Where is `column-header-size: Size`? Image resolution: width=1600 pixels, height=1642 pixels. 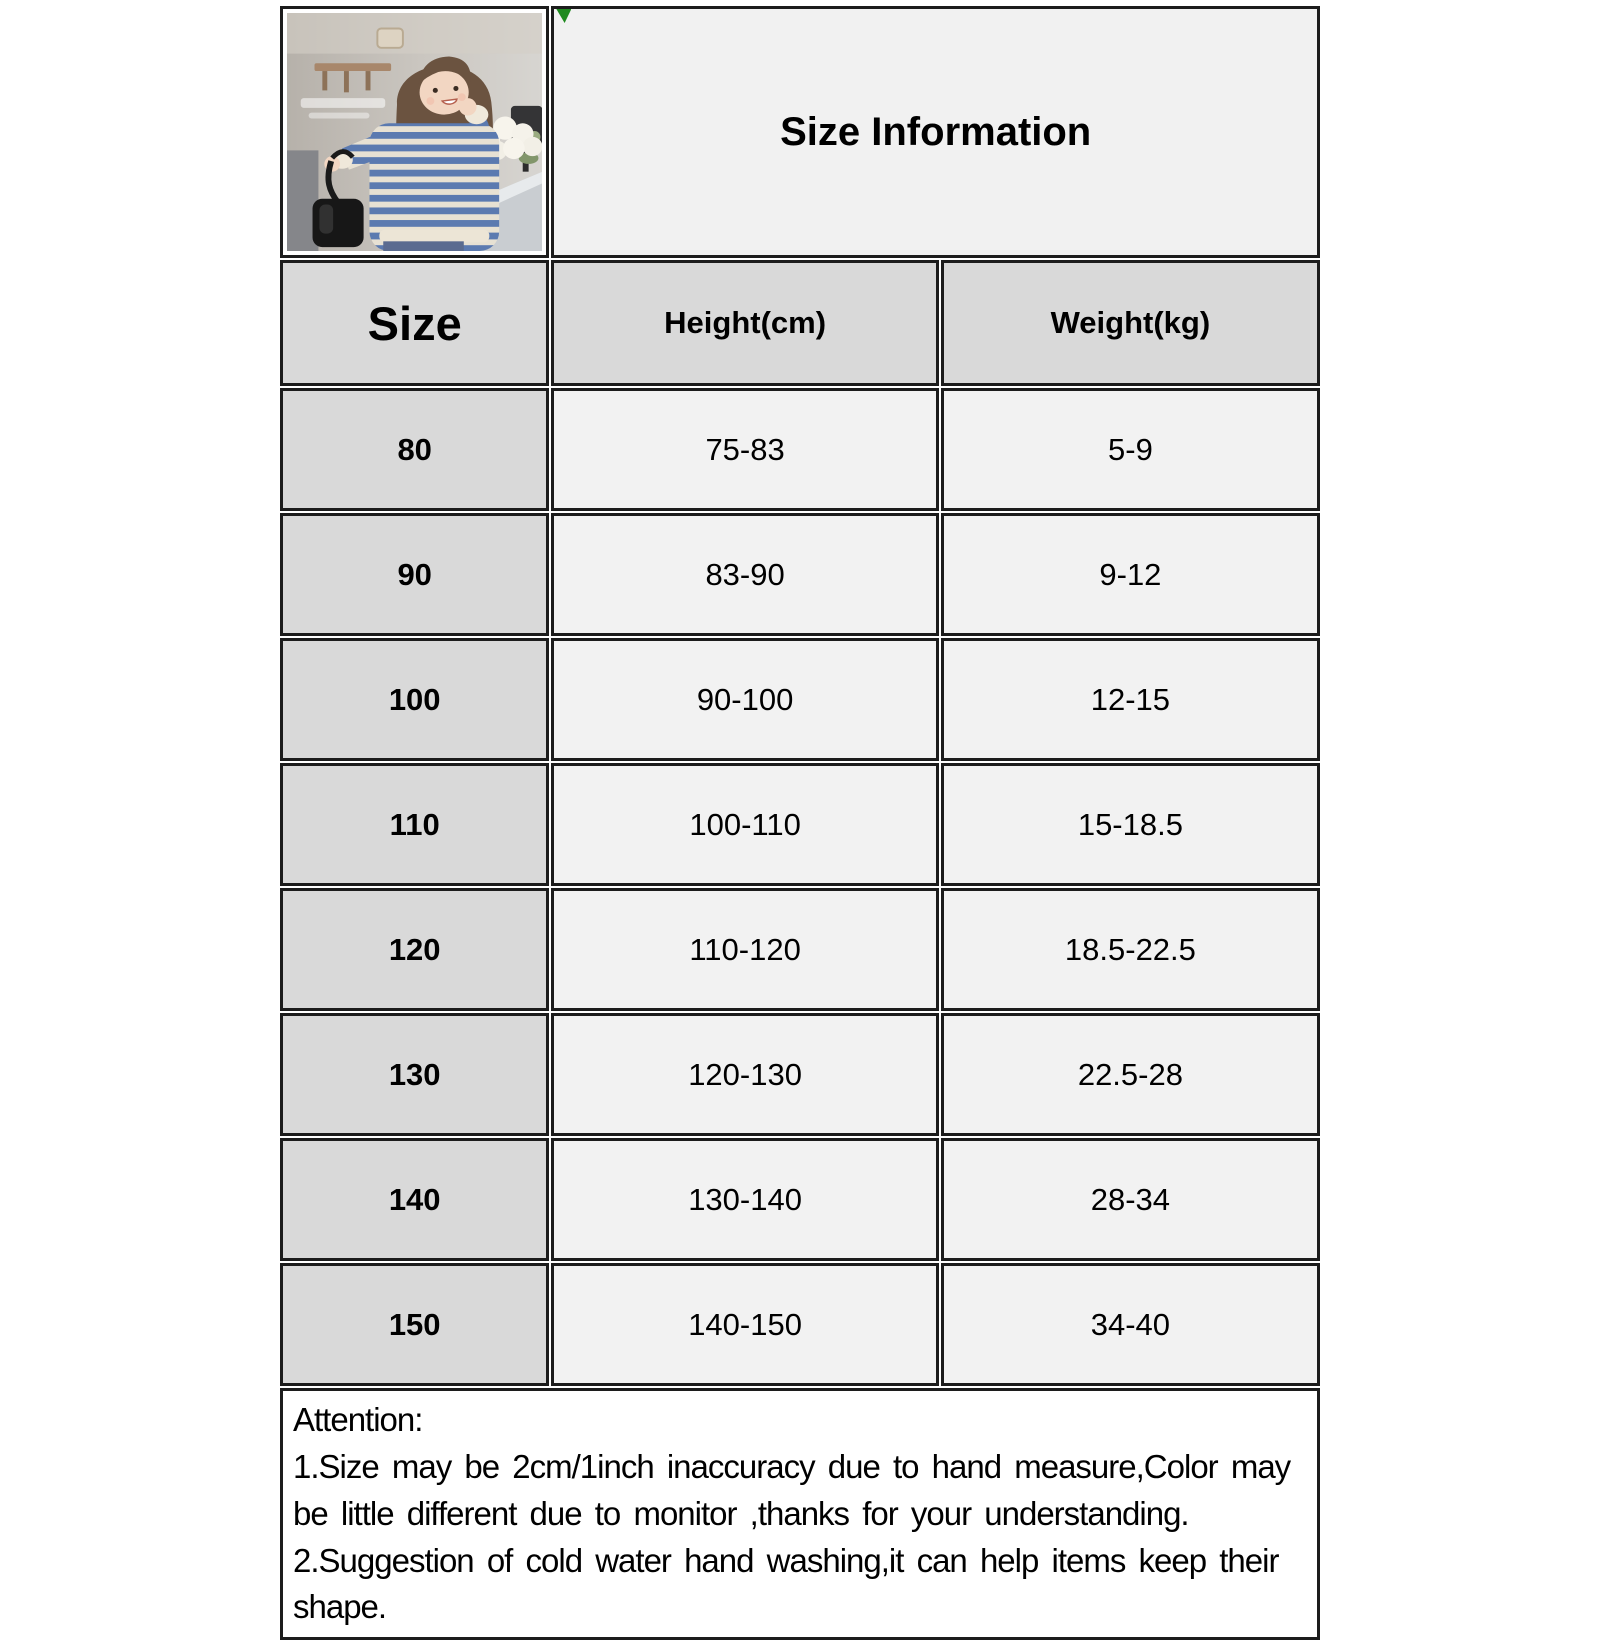 column-header-size: Size is located at coordinates (415, 323).